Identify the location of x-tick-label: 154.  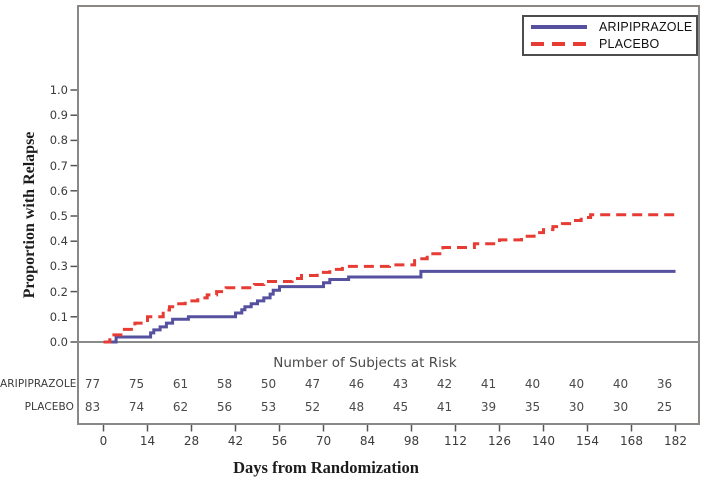
(587, 441).